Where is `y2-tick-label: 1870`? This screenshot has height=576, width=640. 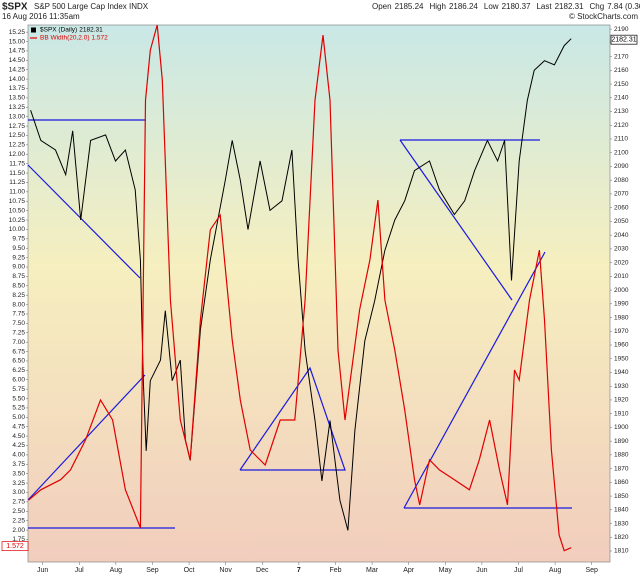
y2-tick-label: 1870 is located at coordinates (621, 468).